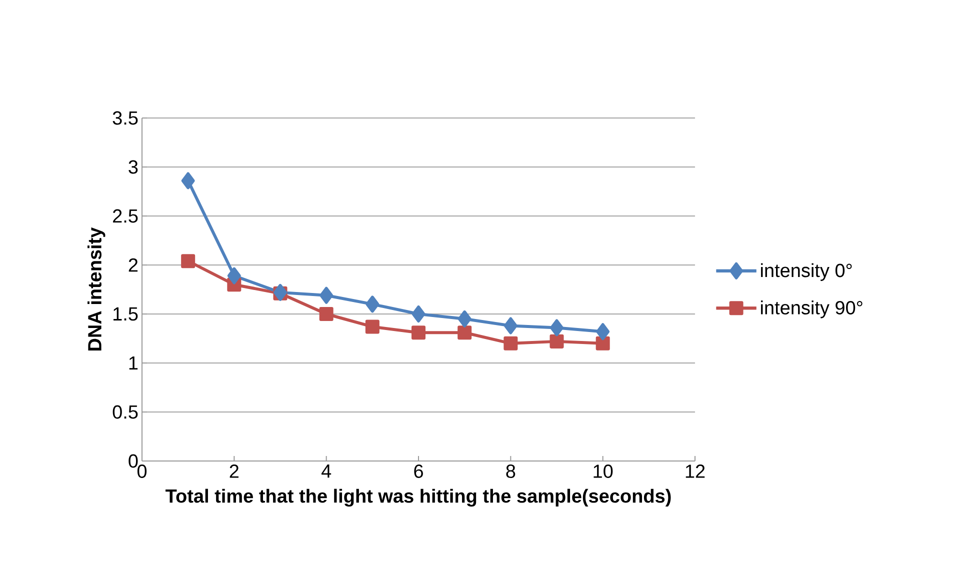 This screenshot has height=581, width=958. I want to click on x-tick-label: 6, so click(418, 471).